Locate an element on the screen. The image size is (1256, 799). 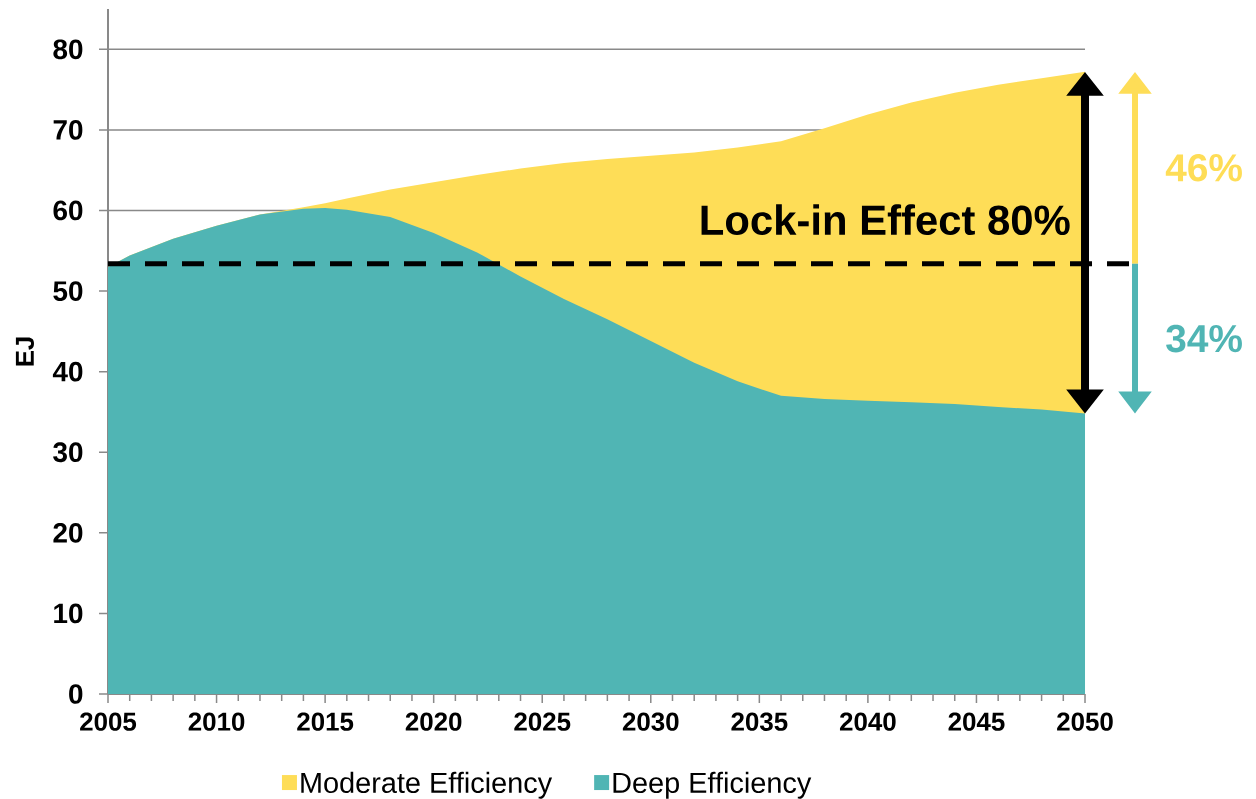
x-tick-label: 2020 is located at coordinates (433, 721).